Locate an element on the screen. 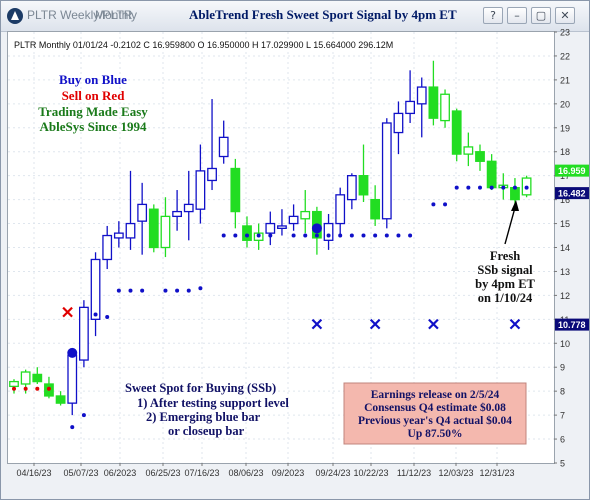 This screenshot has width=590, height=500. x-tick-label: 06/2023 is located at coordinates (120, 473).